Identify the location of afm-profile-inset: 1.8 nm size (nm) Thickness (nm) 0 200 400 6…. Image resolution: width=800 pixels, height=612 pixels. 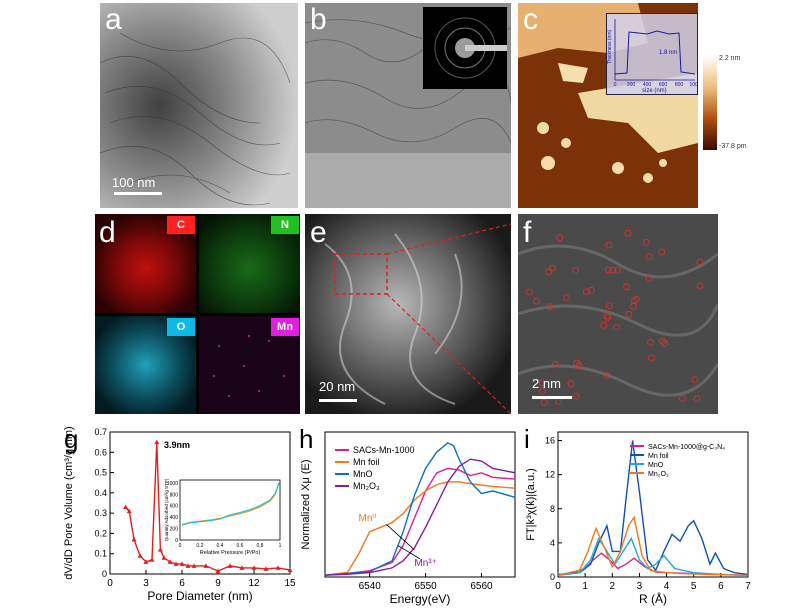
(652, 54).